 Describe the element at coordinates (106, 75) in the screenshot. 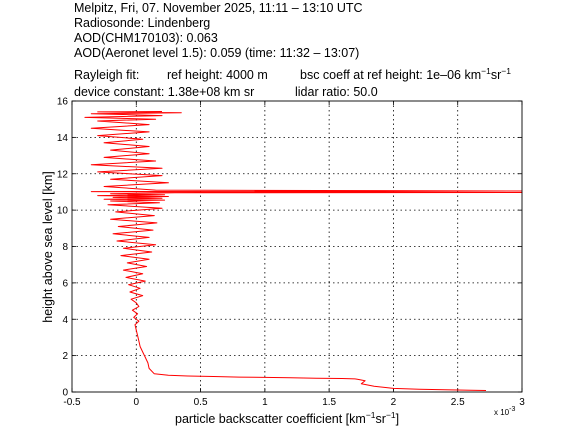

I see `header-rayleigh-label: Rayleigh fit:` at that location.